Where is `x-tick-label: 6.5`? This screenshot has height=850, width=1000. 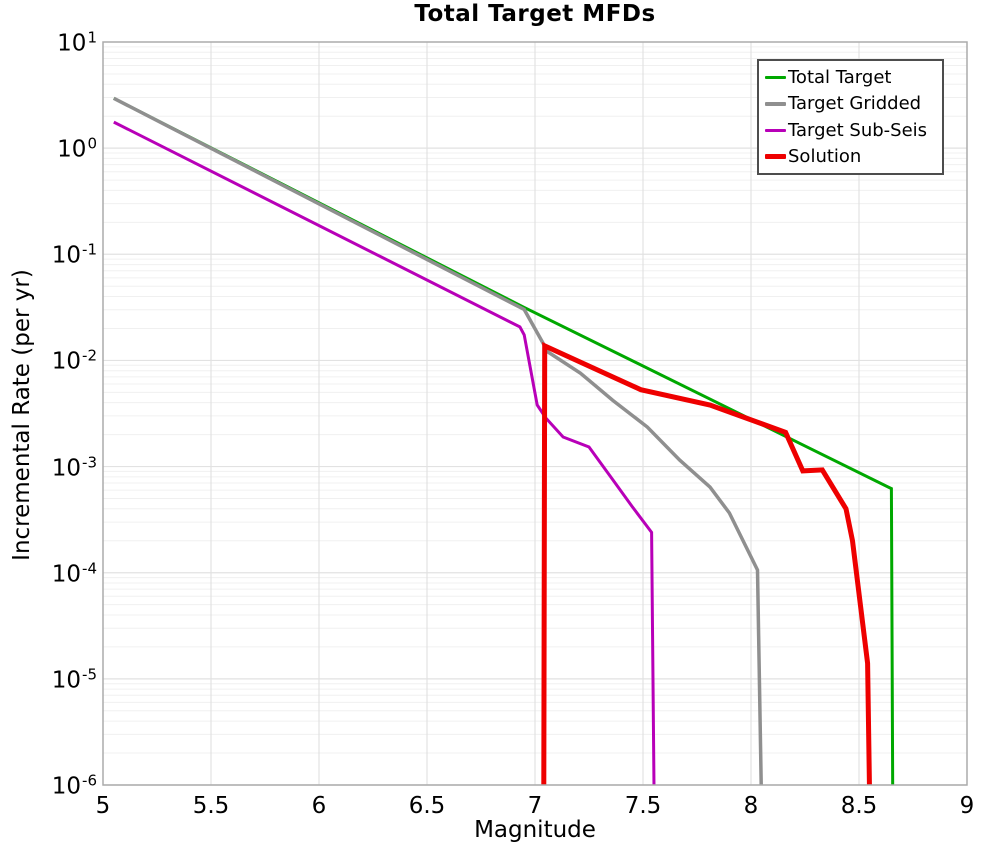 x-tick-label: 6.5 is located at coordinates (427, 806).